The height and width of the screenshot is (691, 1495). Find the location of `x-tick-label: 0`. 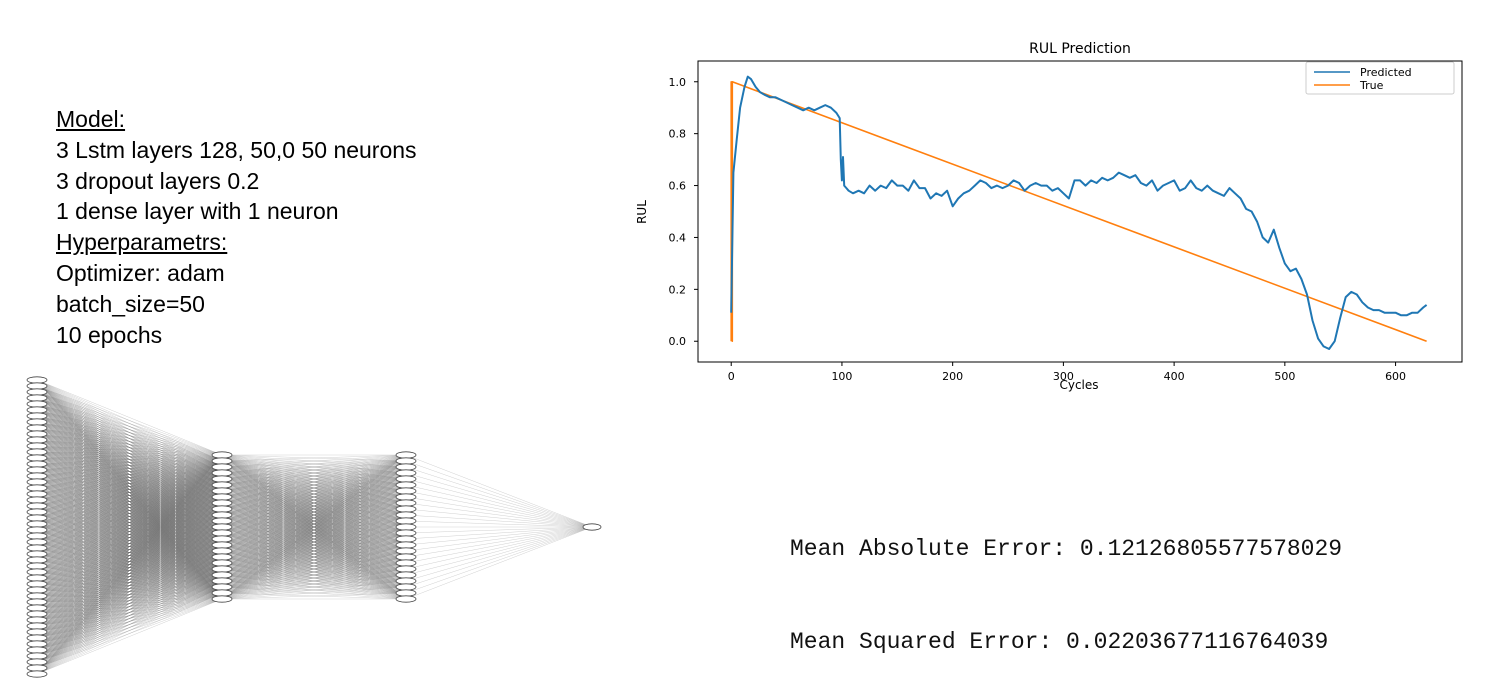

x-tick-label: 0 is located at coordinates (731, 376).